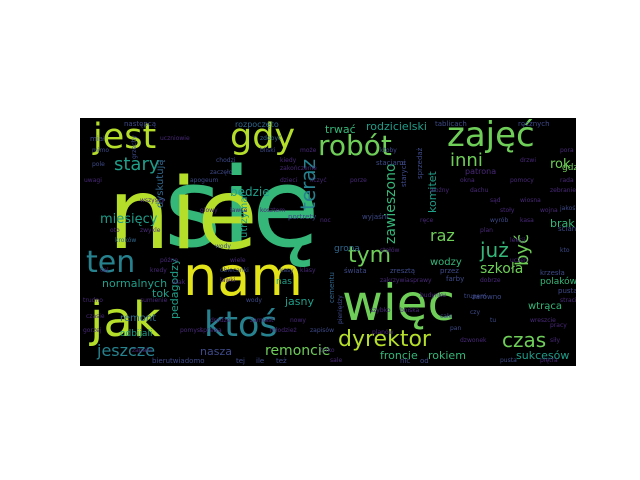  Describe the element at coordinates (104, 270) in the screenshot. I see `word-151: cel` at that location.